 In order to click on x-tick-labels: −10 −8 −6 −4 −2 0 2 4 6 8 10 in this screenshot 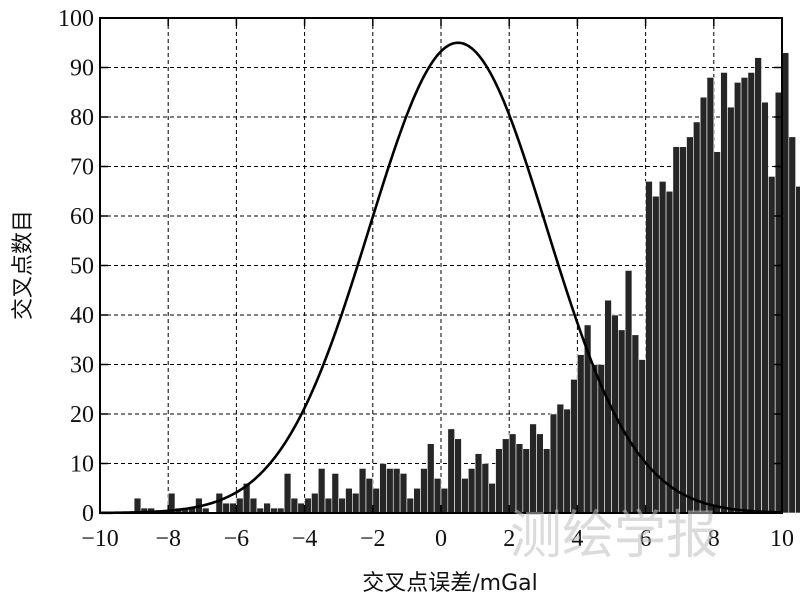, I will do `click(437, 539)`.